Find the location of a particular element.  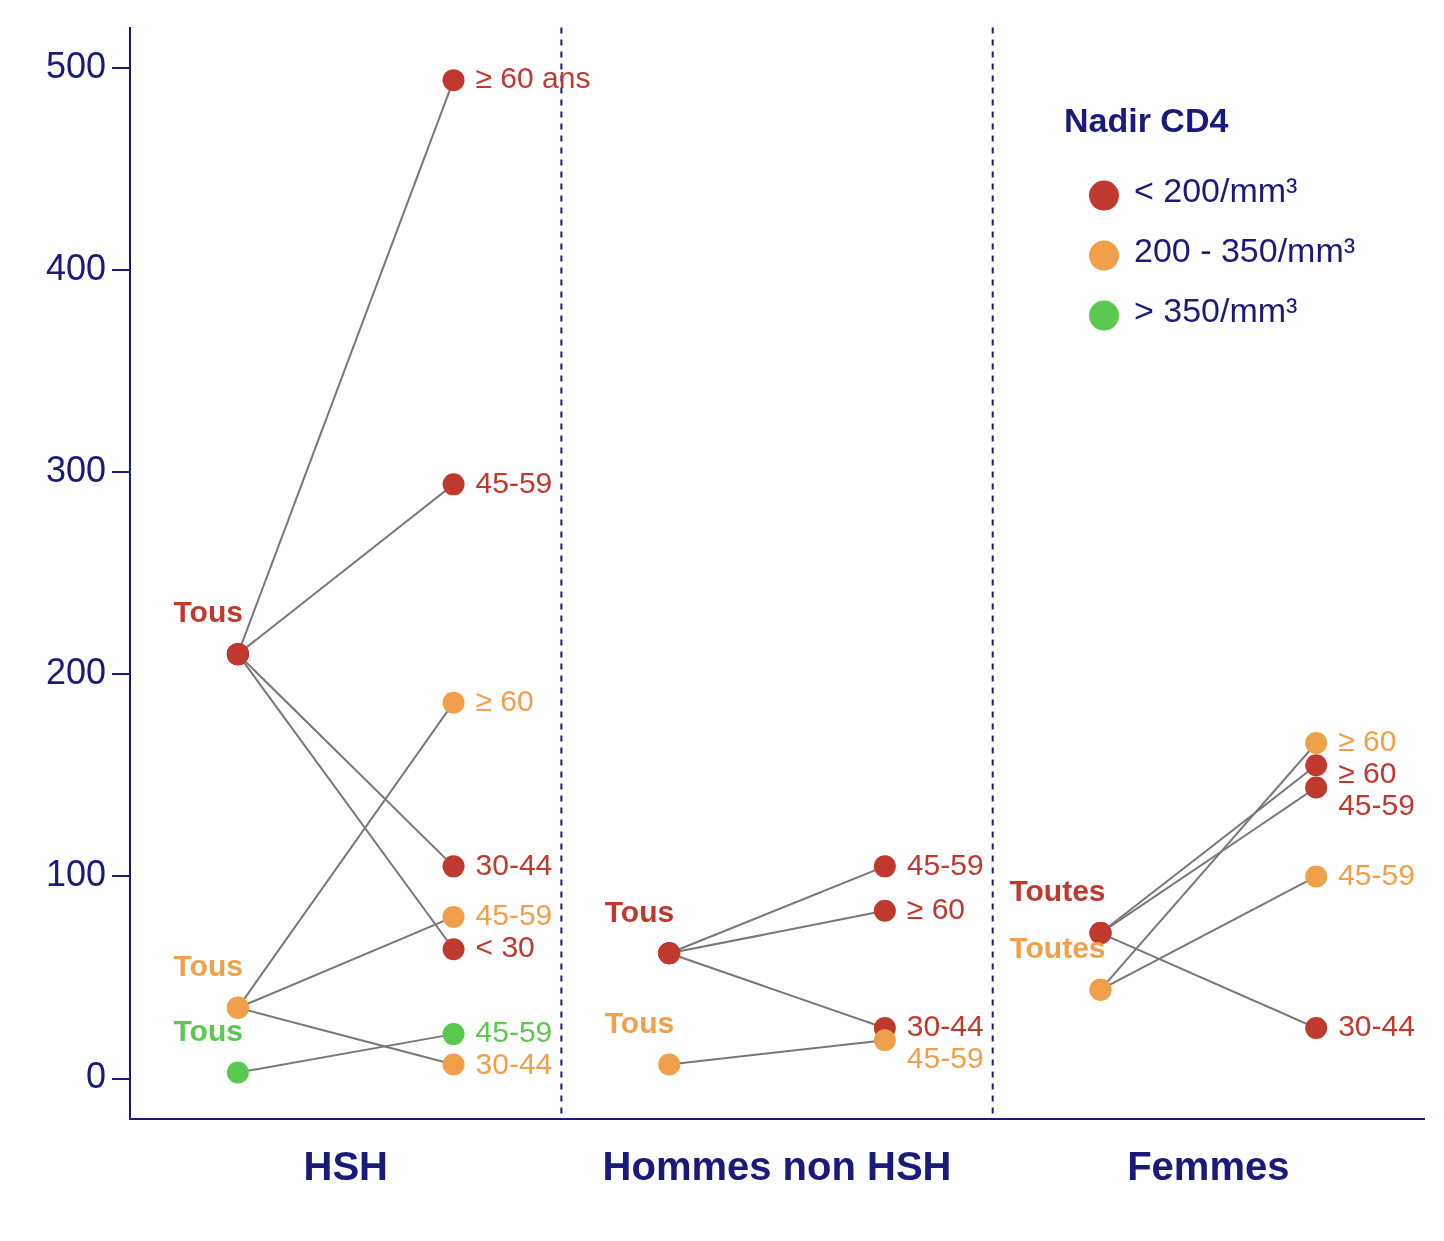

data-label: < 30 is located at coordinates (505, 947).